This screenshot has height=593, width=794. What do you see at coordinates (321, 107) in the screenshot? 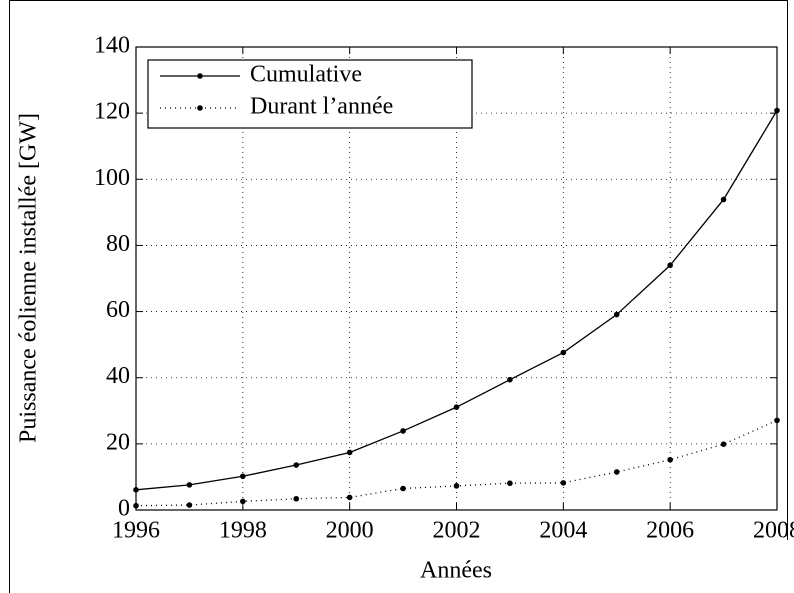
I see `legend-label: Durant l’année` at bounding box center [321, 107].